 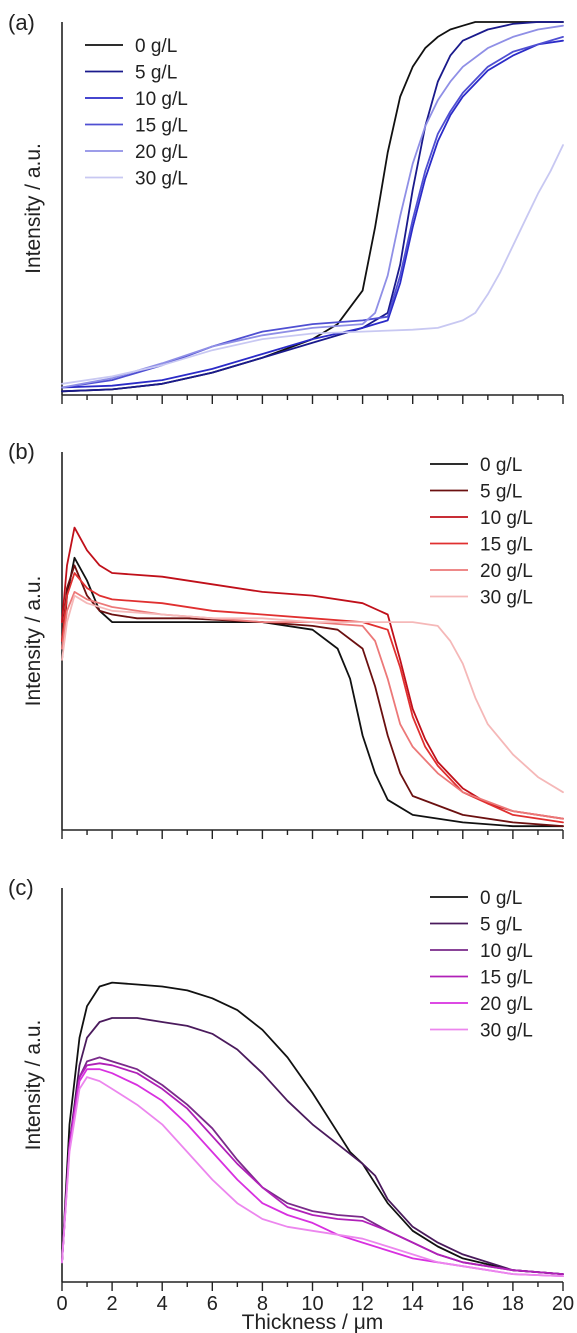 I want to click on series-line-15-g-l, so click(x=312, y=1168).